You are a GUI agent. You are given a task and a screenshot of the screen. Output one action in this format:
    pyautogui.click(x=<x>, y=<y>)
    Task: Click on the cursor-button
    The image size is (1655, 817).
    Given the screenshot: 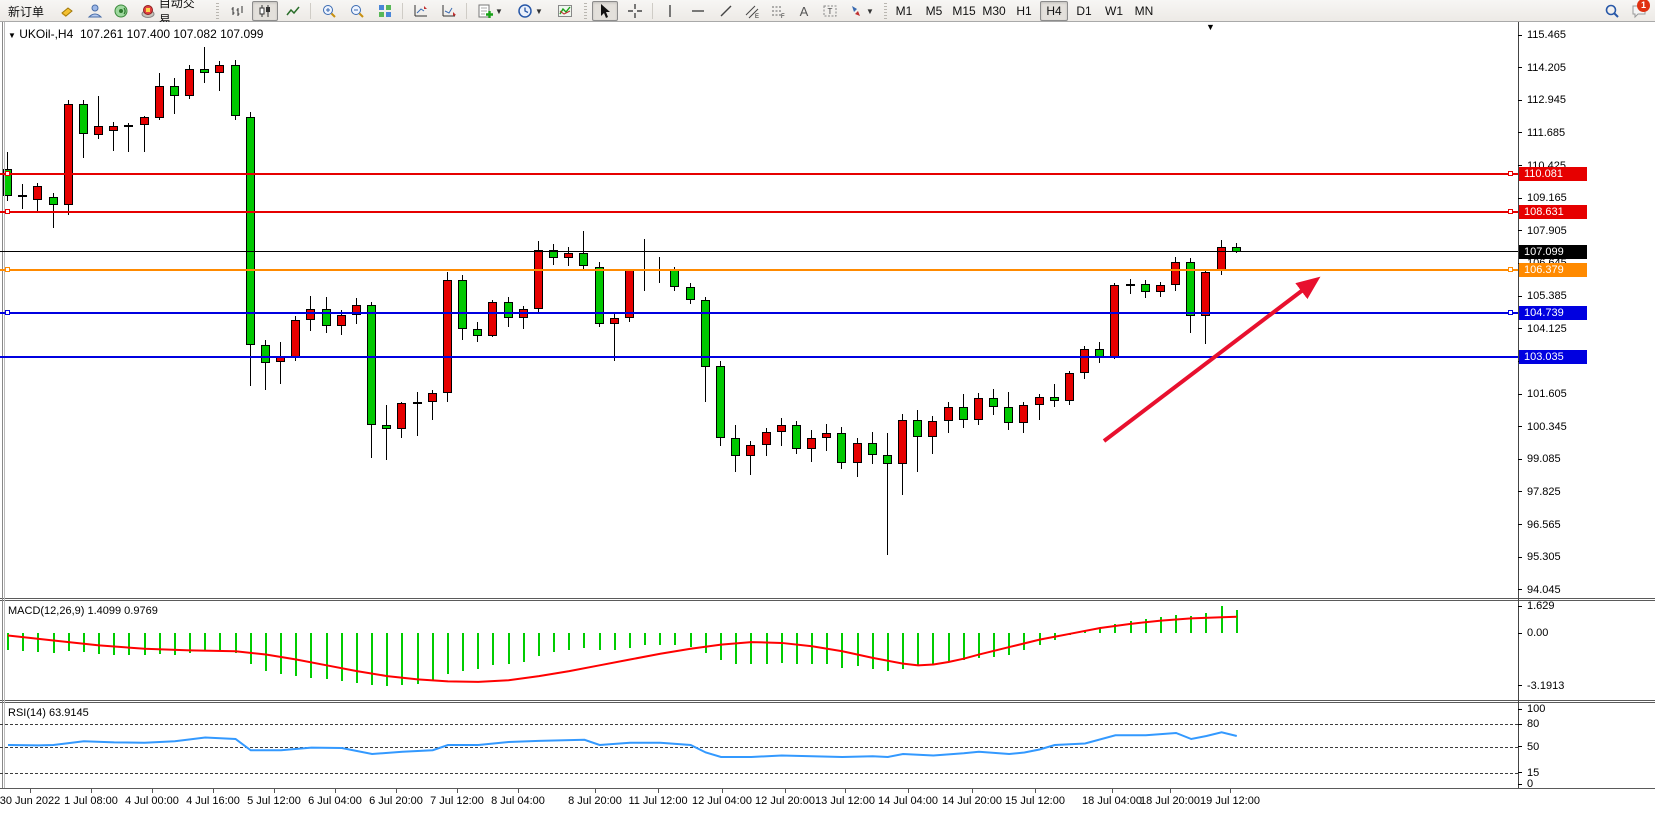 What is the action you would take?
    pyautogui.click(x=605, y=11)
    